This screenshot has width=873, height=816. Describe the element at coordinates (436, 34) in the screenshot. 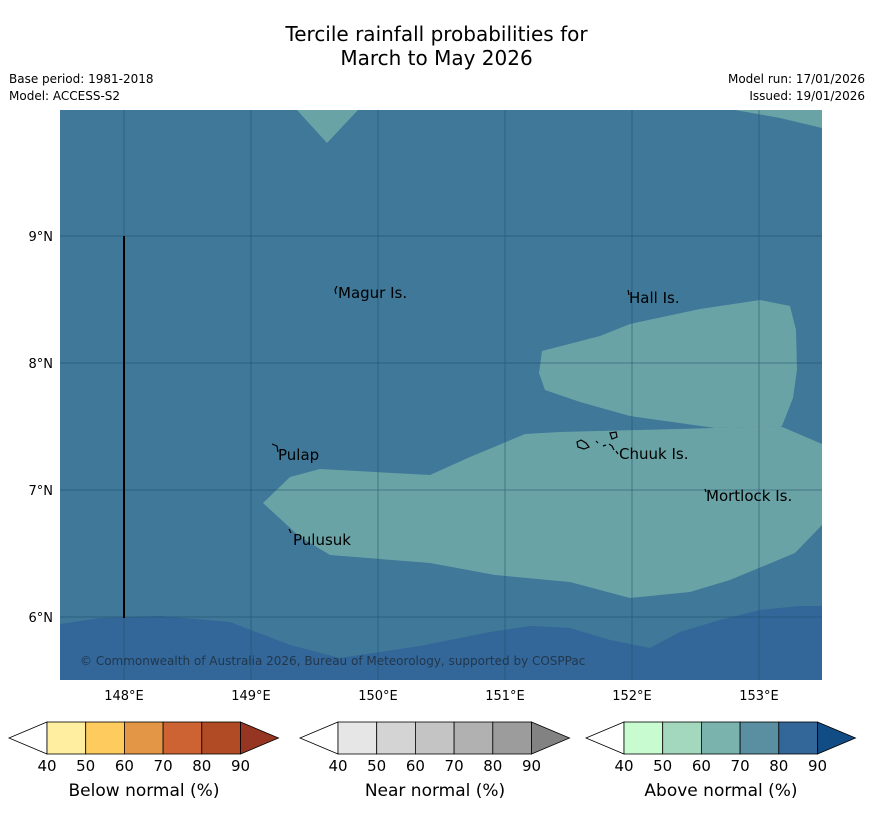

I see `title-line-1: Tercile rainfall probabilities for` at that location.